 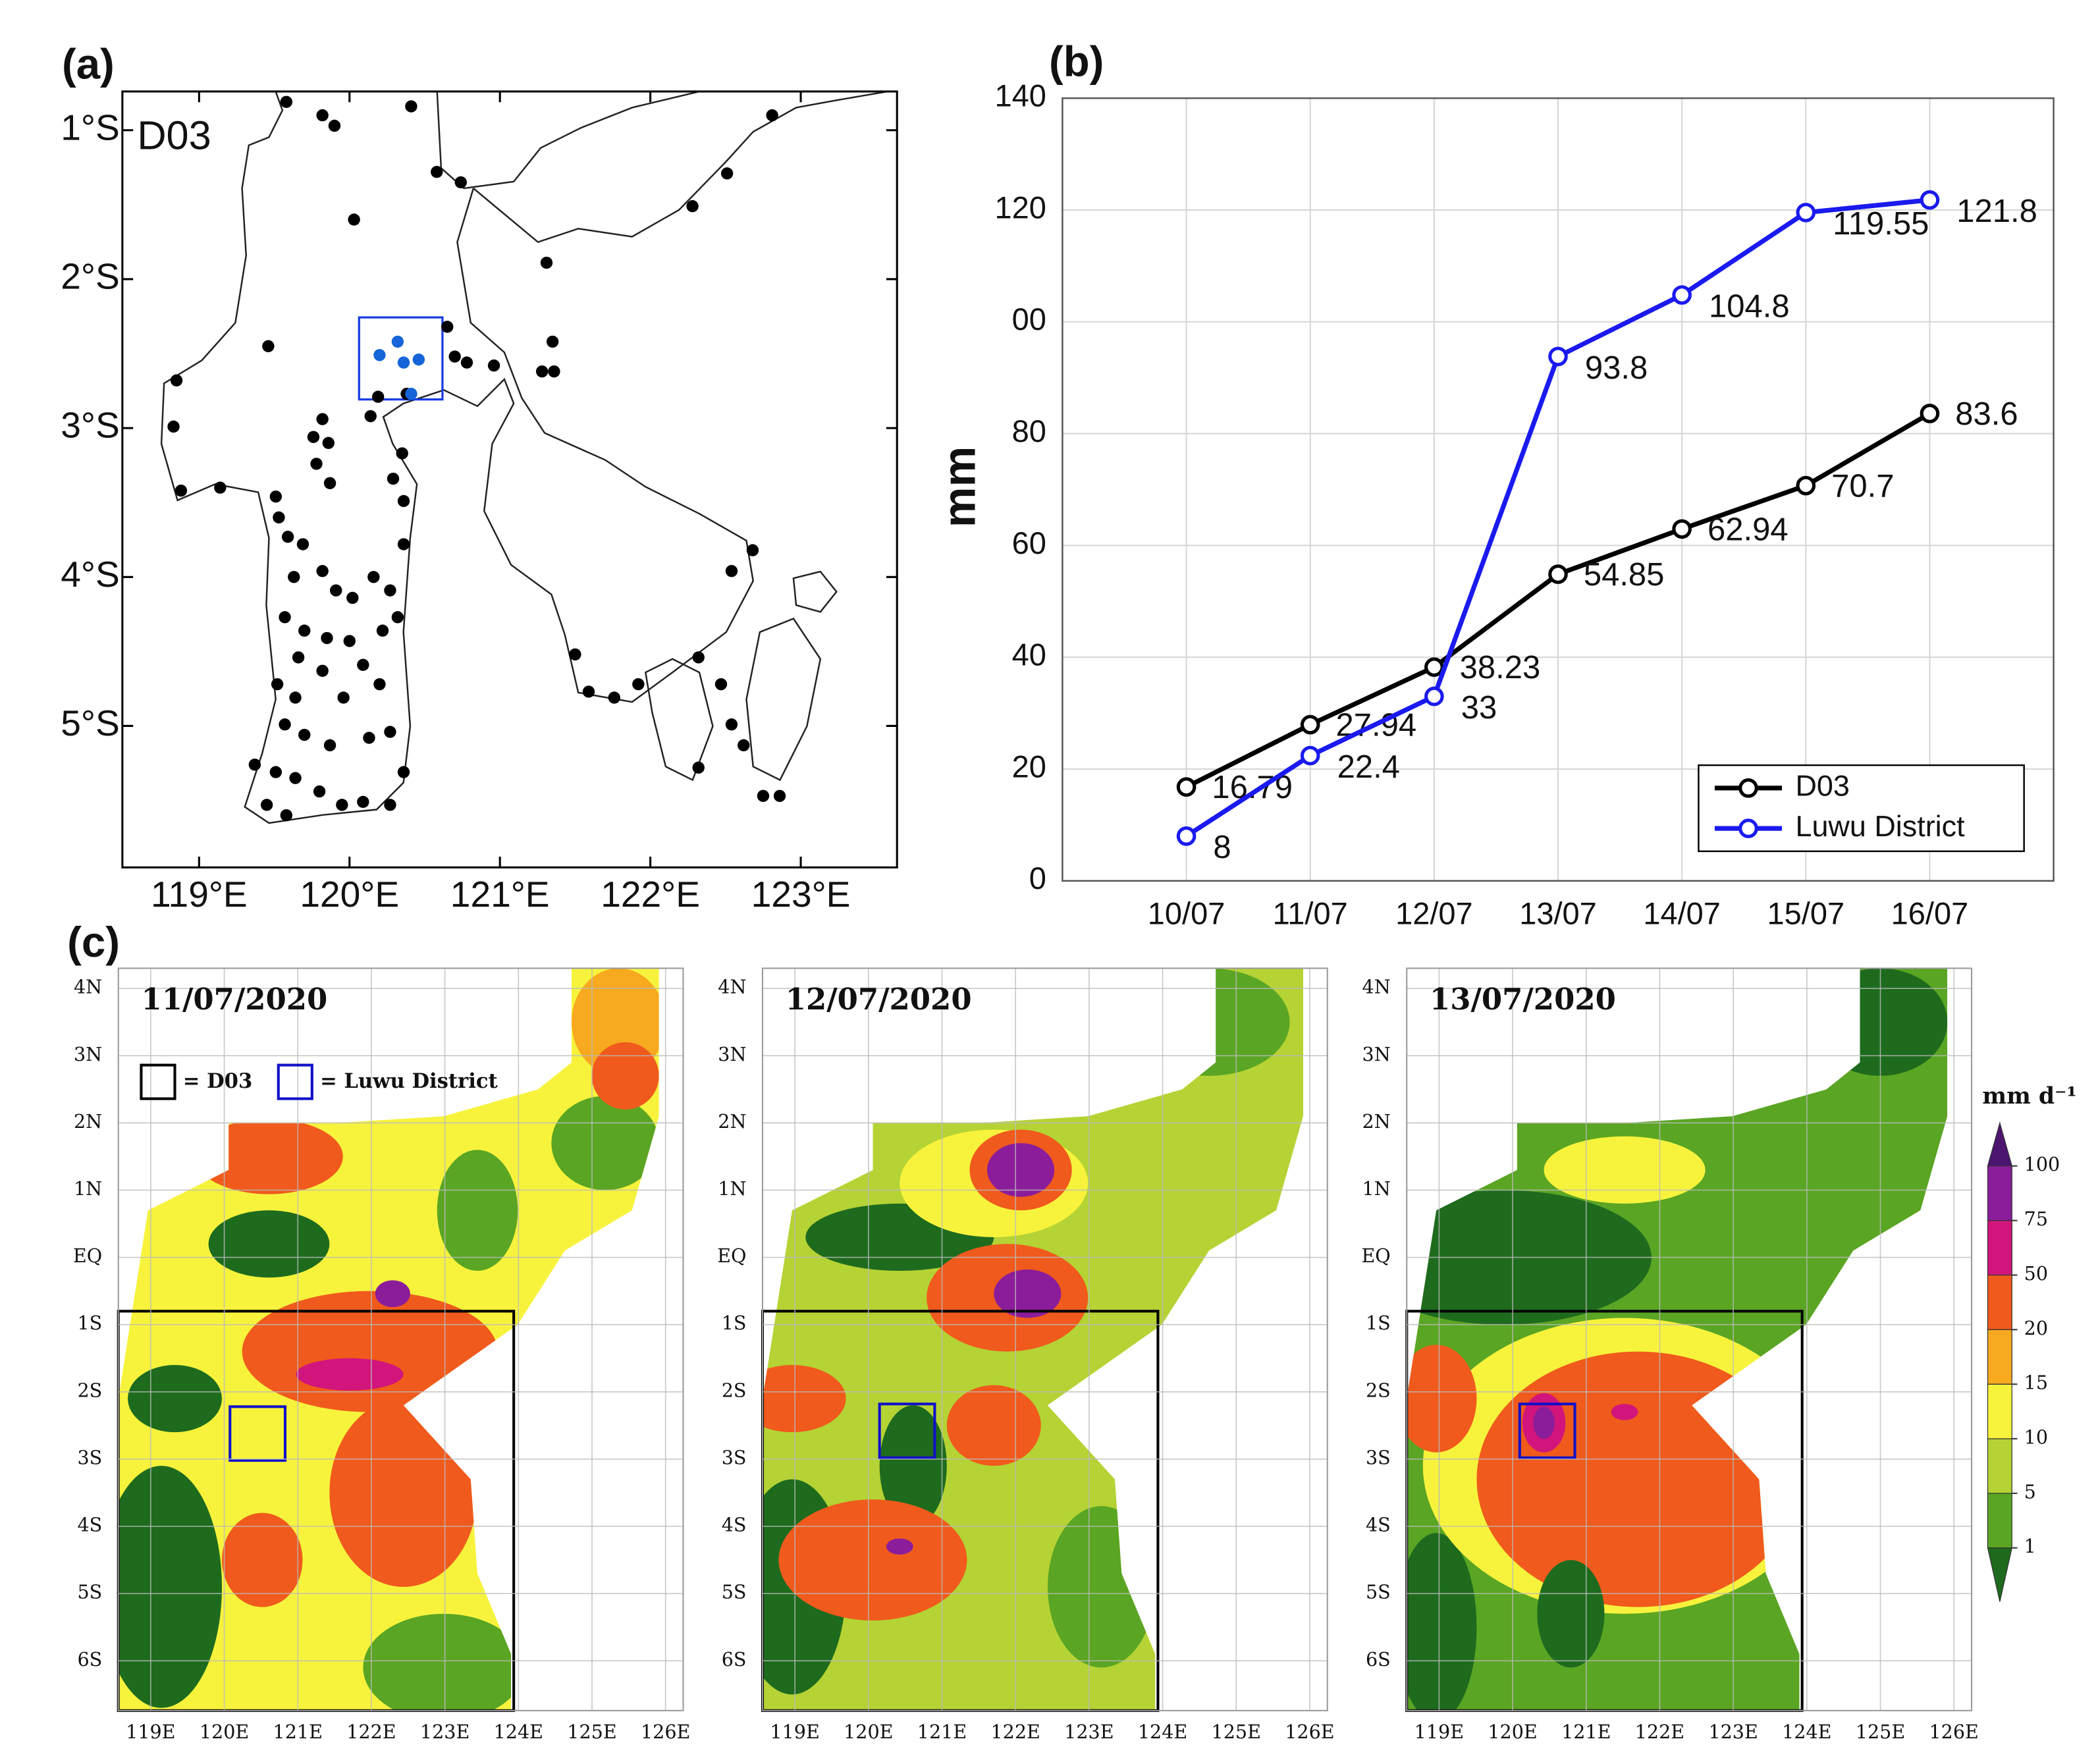 What do you see at coordinates (1236, 1732) in the screenshot?
I see `x-tick-label: 125E` at bounding box center [1236, 1732].